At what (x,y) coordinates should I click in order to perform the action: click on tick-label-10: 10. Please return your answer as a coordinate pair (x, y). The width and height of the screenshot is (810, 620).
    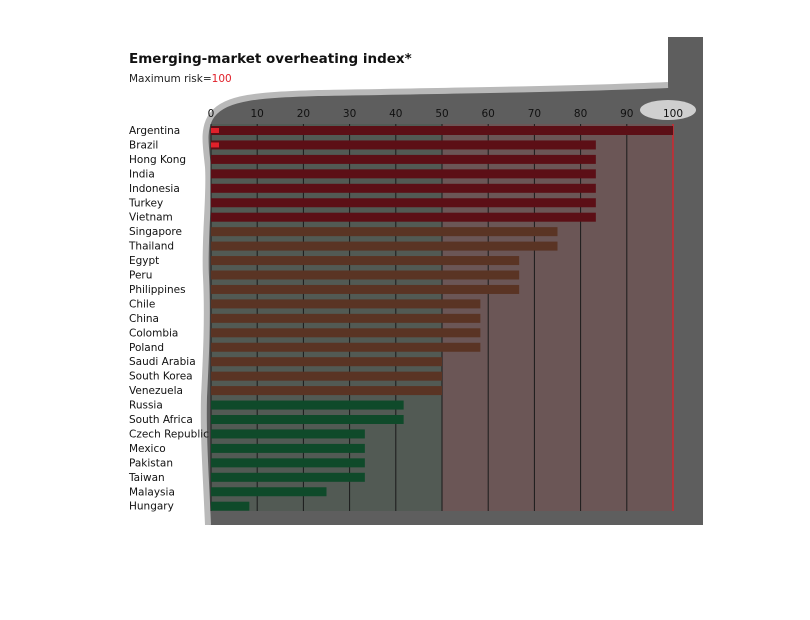
    Looking at the image, I should click on (257, 114).